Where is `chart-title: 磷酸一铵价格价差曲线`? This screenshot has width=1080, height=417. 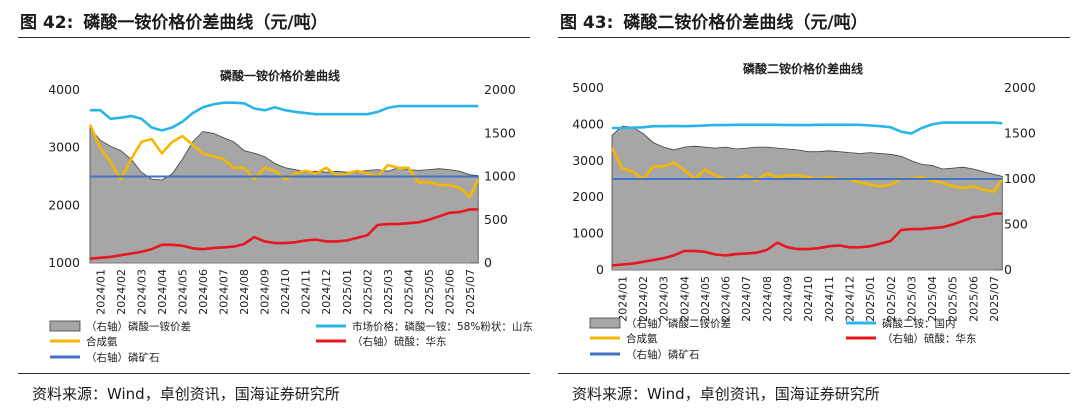
chart-title: 磷酸一铵价格价差曲线 is located at coordinates (280, 75).